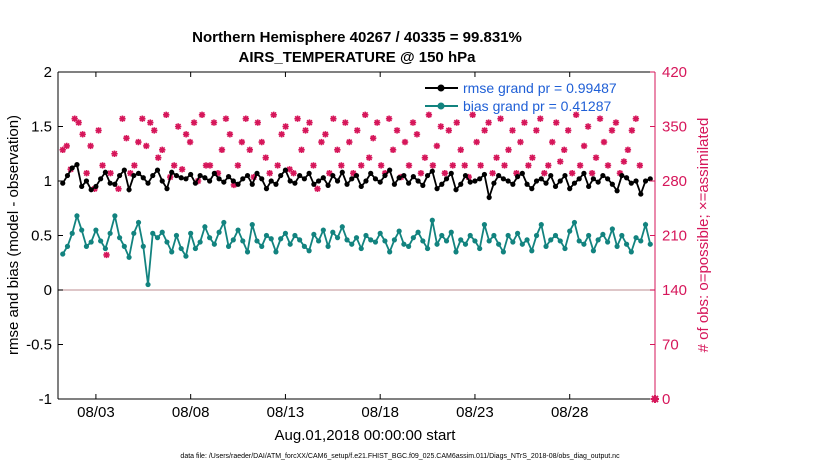  What do you see at coordinates (674, 290) in the screenshot?
I see `y-right-tick-label: 140` at bounding box center [674, 290].